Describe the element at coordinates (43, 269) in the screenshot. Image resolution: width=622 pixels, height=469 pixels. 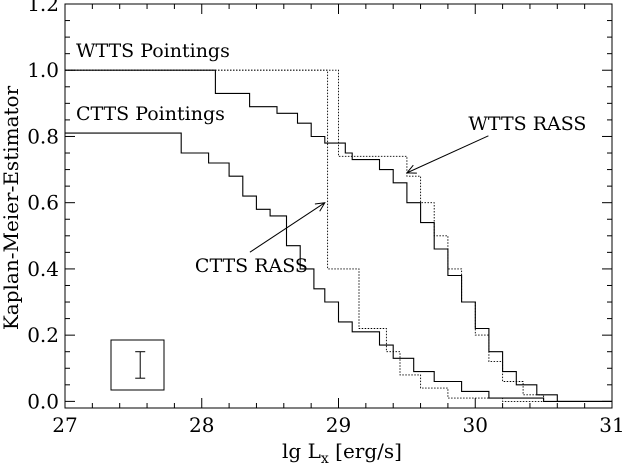
I see `y-tick-label: 0.4` at that location.